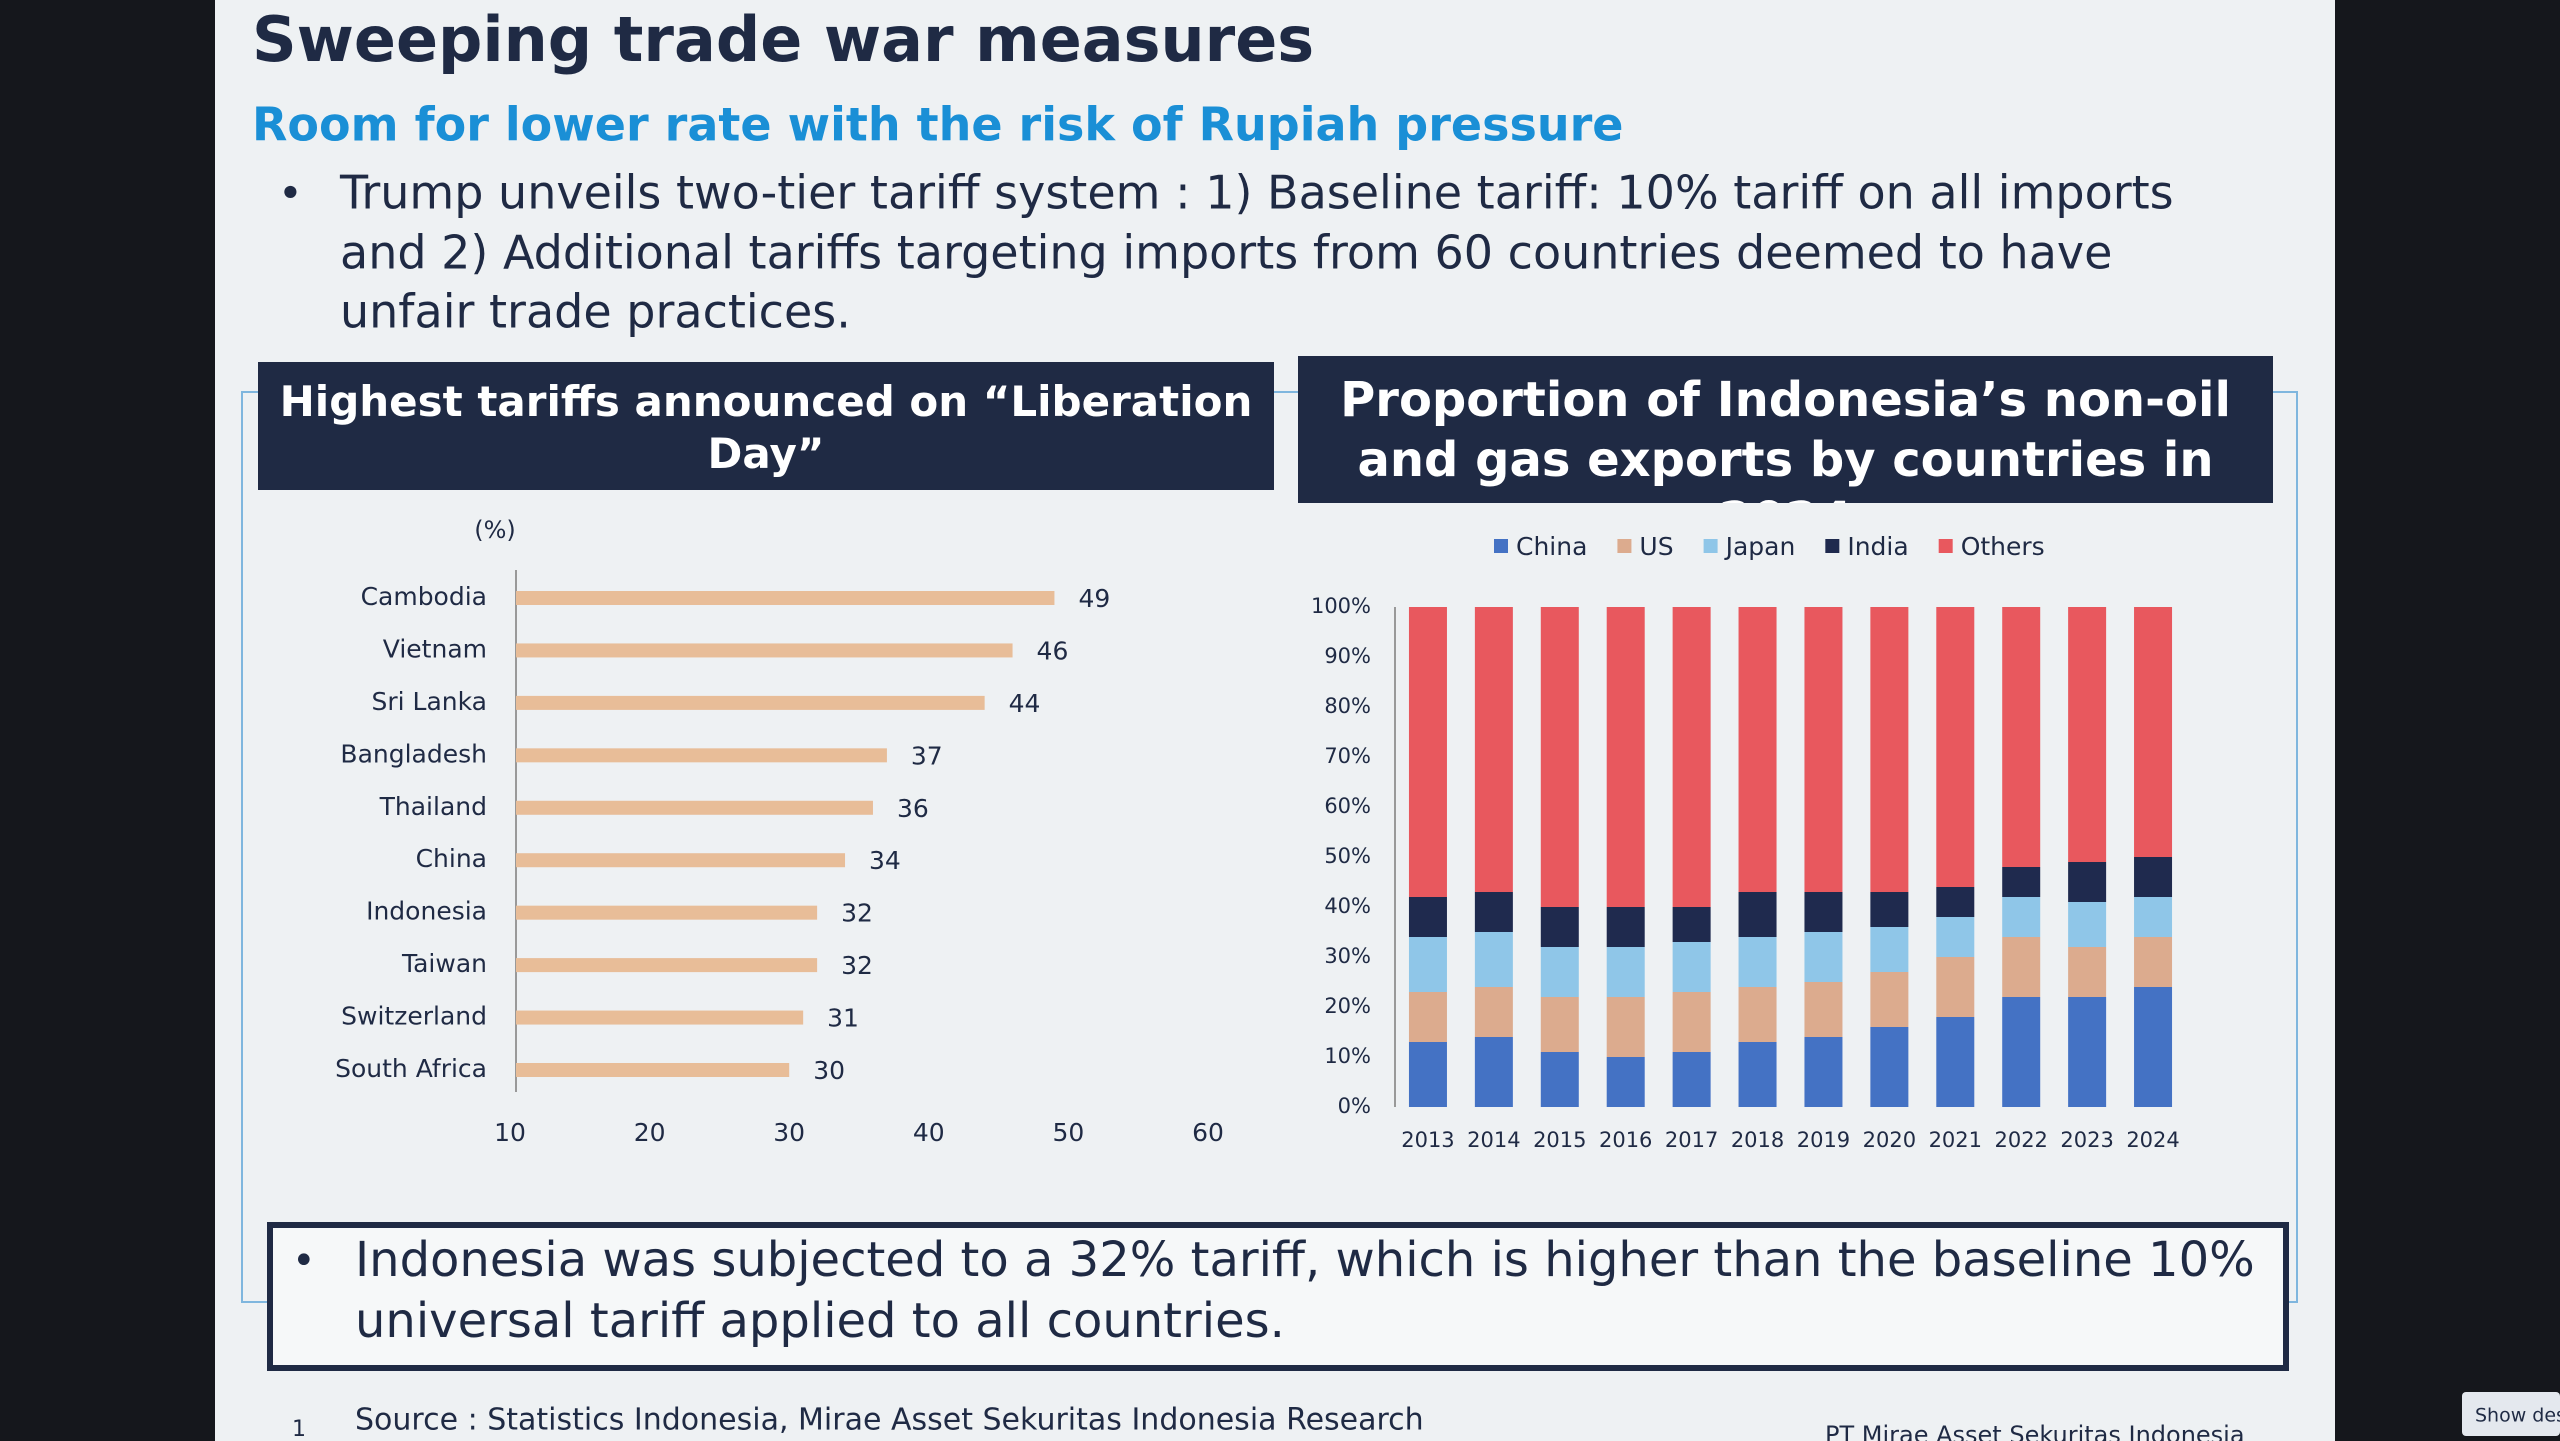 This screenshot has height=1441, width=2560. Describe the element at coordinates (1347, 856) in the screenshot. I see `y-tick-label: 50%` at that location.